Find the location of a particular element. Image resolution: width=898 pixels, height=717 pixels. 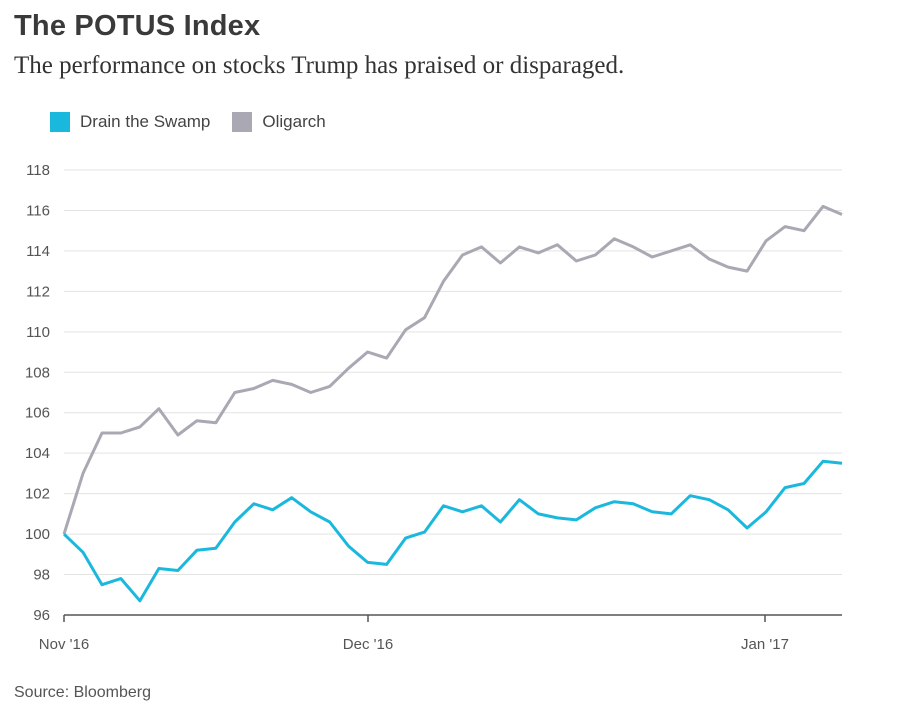

legend-swatch-oligarch is located at coordinates (242, 122).